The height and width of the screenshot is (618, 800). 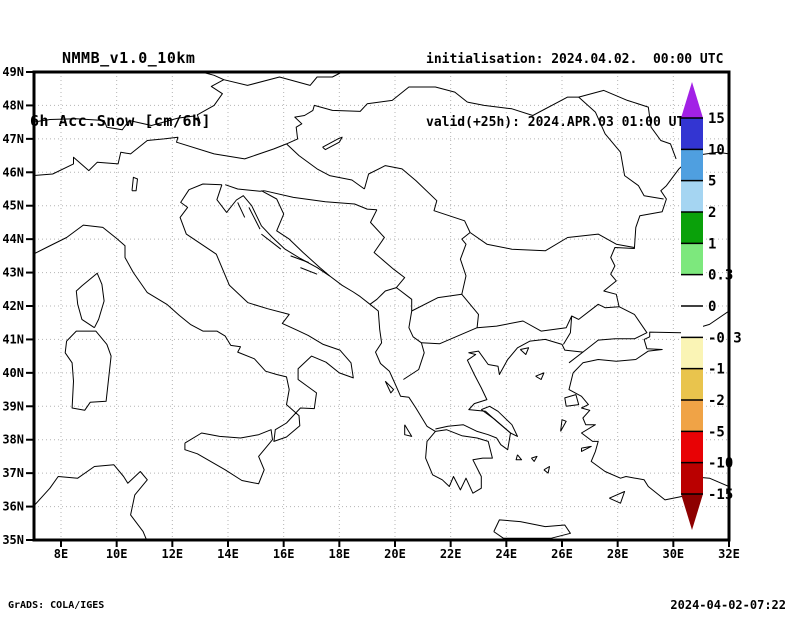 What do you see at coordinates (13, 105) in the screenshot?
I see `lat-label: 48N` at bounding box center [13, 105].